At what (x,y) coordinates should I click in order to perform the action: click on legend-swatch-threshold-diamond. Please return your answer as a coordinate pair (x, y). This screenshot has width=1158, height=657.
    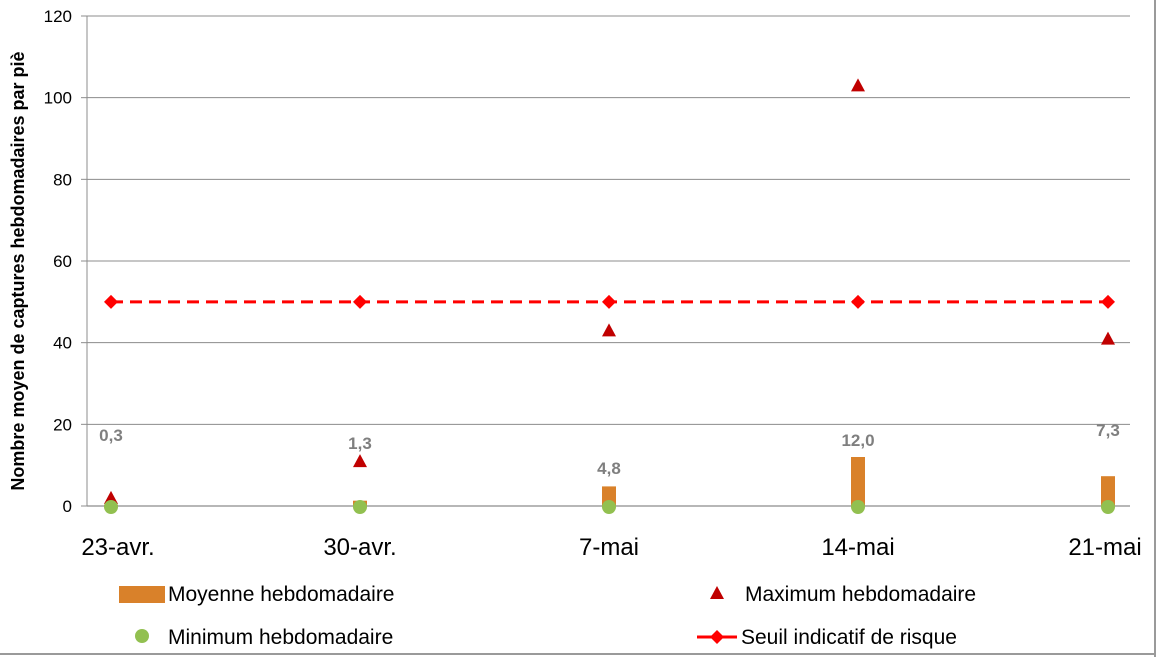
    Looking at the image, I should click on (717, 637).